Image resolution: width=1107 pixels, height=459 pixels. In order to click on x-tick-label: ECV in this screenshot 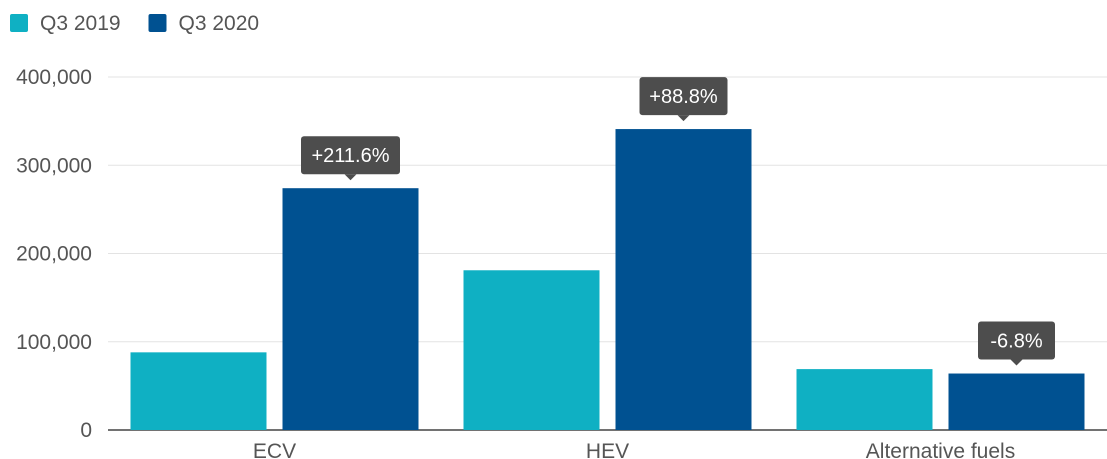, I will do `click(274, 449)`.